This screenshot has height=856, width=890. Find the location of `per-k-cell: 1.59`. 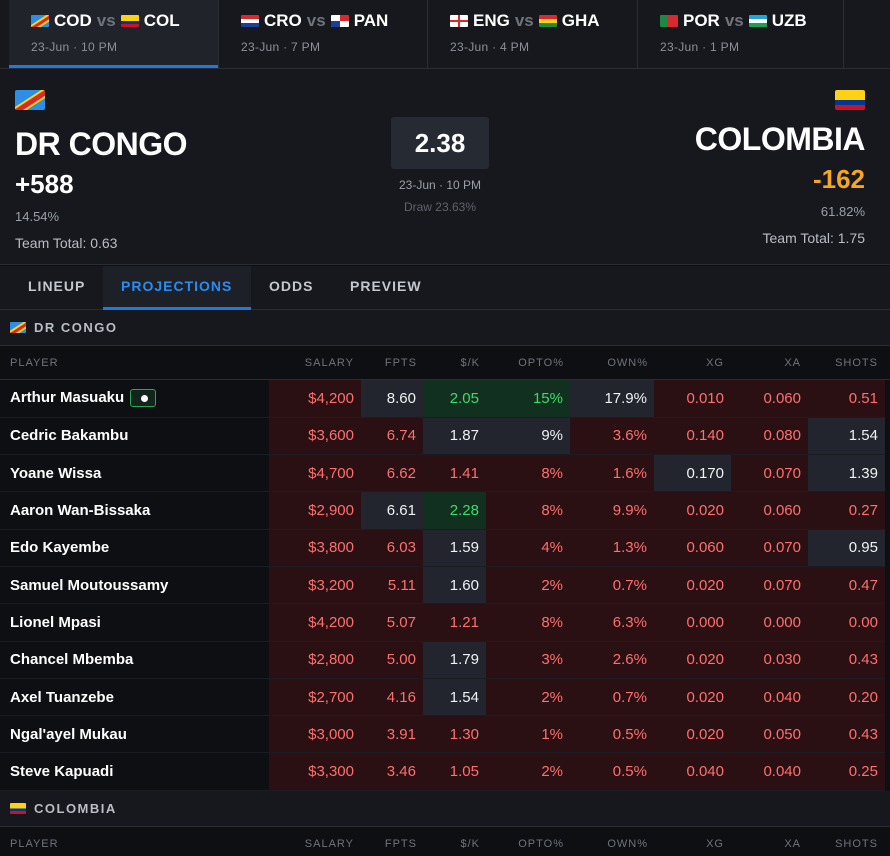

per-k-cell: 1.59 is located at coordinates (454, 548).